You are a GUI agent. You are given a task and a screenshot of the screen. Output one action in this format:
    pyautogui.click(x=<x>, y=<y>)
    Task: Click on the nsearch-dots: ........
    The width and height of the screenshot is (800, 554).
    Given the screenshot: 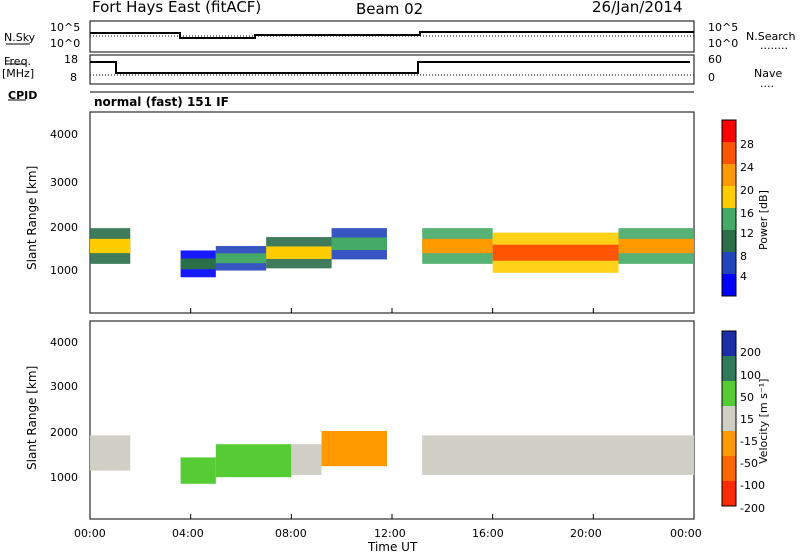 What is the action you would take?
    pyautogui.click(x=774, y=45)
    